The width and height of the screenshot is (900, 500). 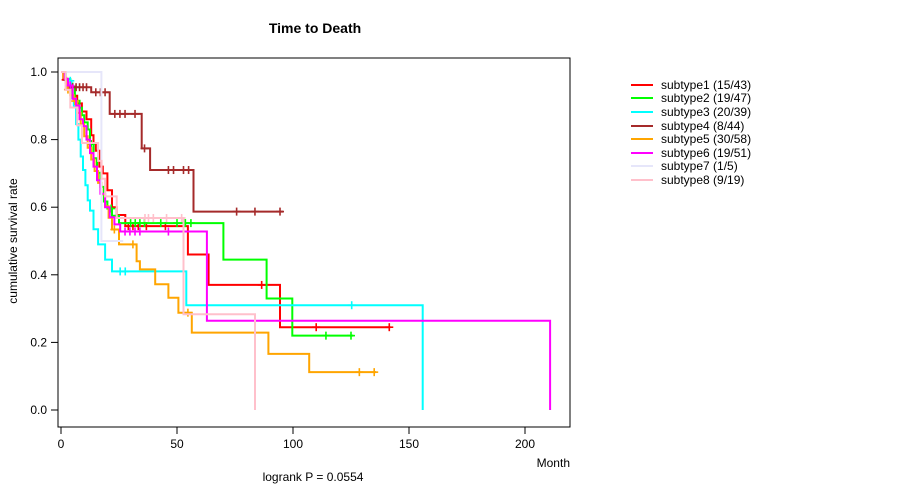 I want to click on legend-line-swatch-subtype4, so click(x=642, y=125).